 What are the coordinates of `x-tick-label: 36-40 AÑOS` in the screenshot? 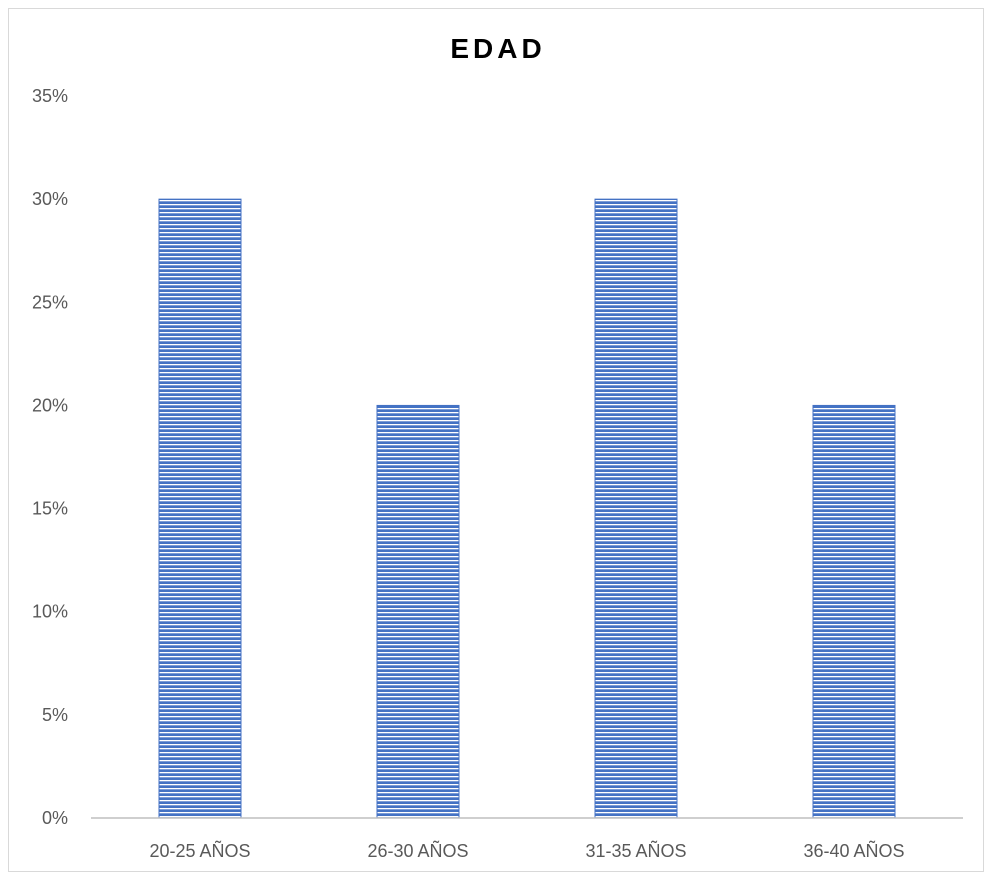 It's located at (853, 850).